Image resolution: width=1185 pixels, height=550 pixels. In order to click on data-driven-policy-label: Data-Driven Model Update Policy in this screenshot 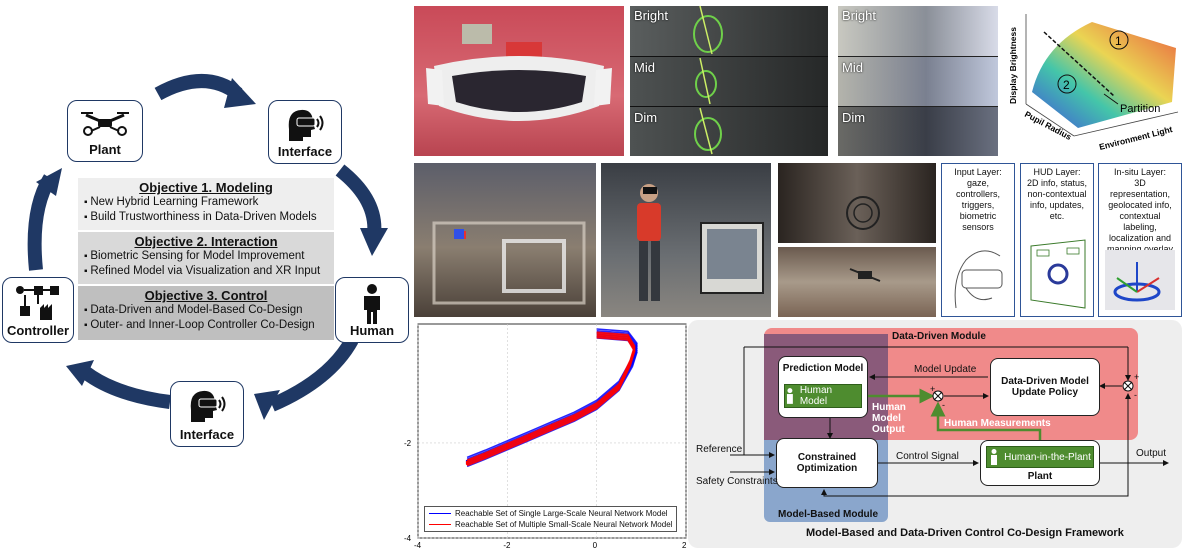, I will do `click(1045, 387)`.